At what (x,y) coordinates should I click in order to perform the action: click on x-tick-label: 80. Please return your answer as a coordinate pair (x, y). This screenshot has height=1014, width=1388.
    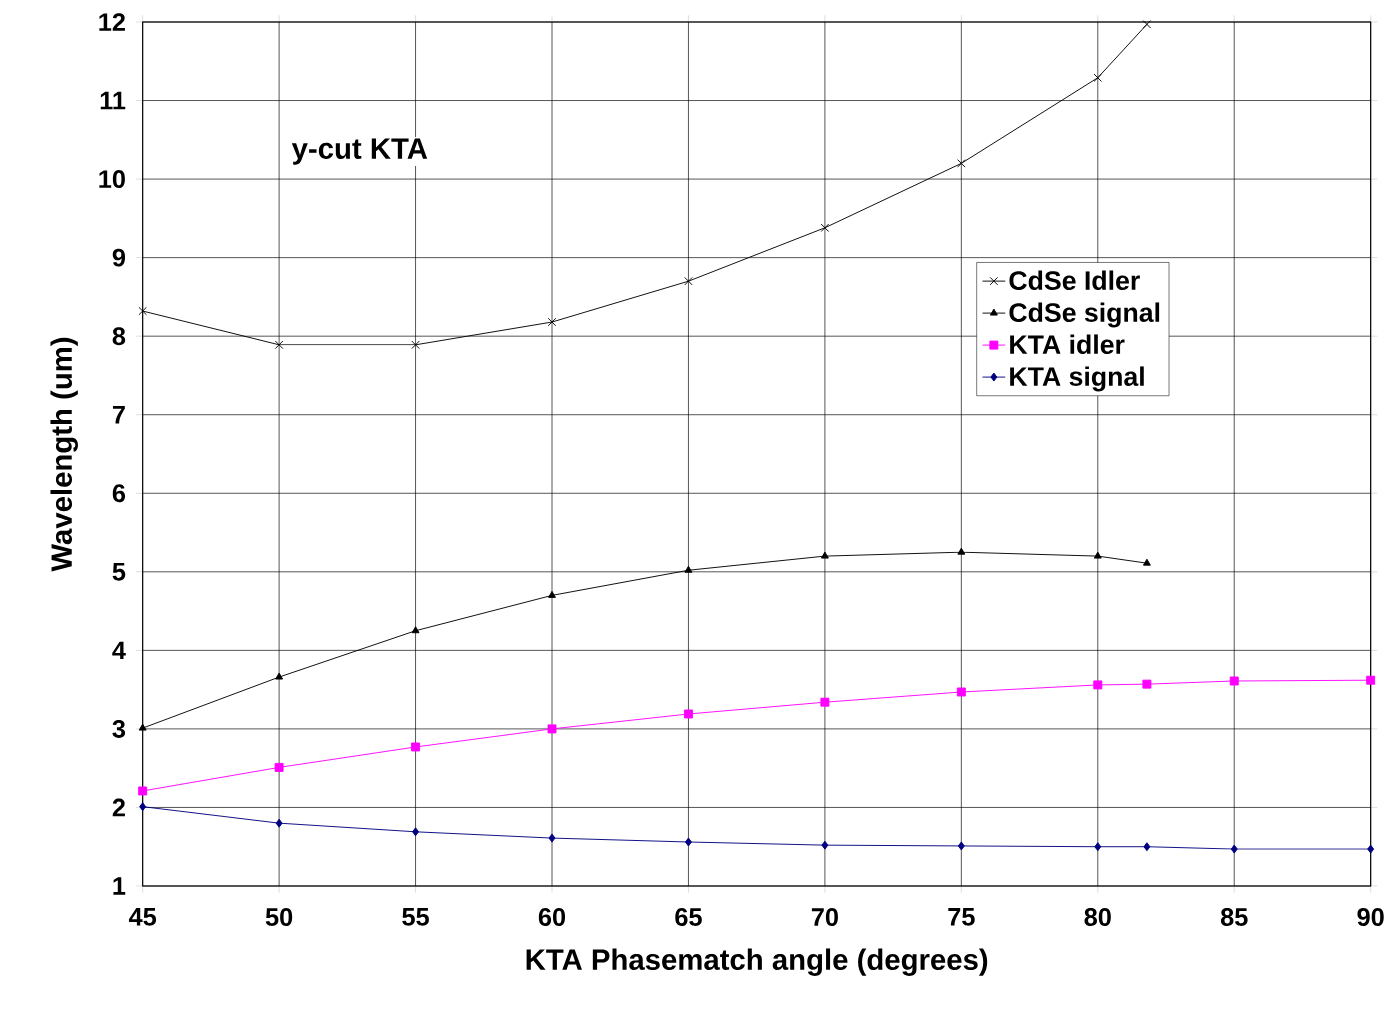
    Looking at the image, I should click on (1097, 917).